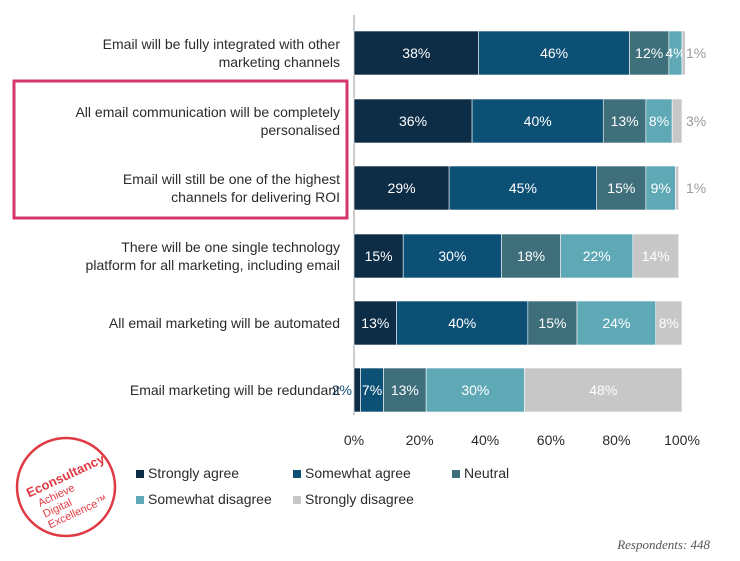  Describe the element at coordinates (342, 390) in the screenshot. I see `data-label: 2%` at that location.